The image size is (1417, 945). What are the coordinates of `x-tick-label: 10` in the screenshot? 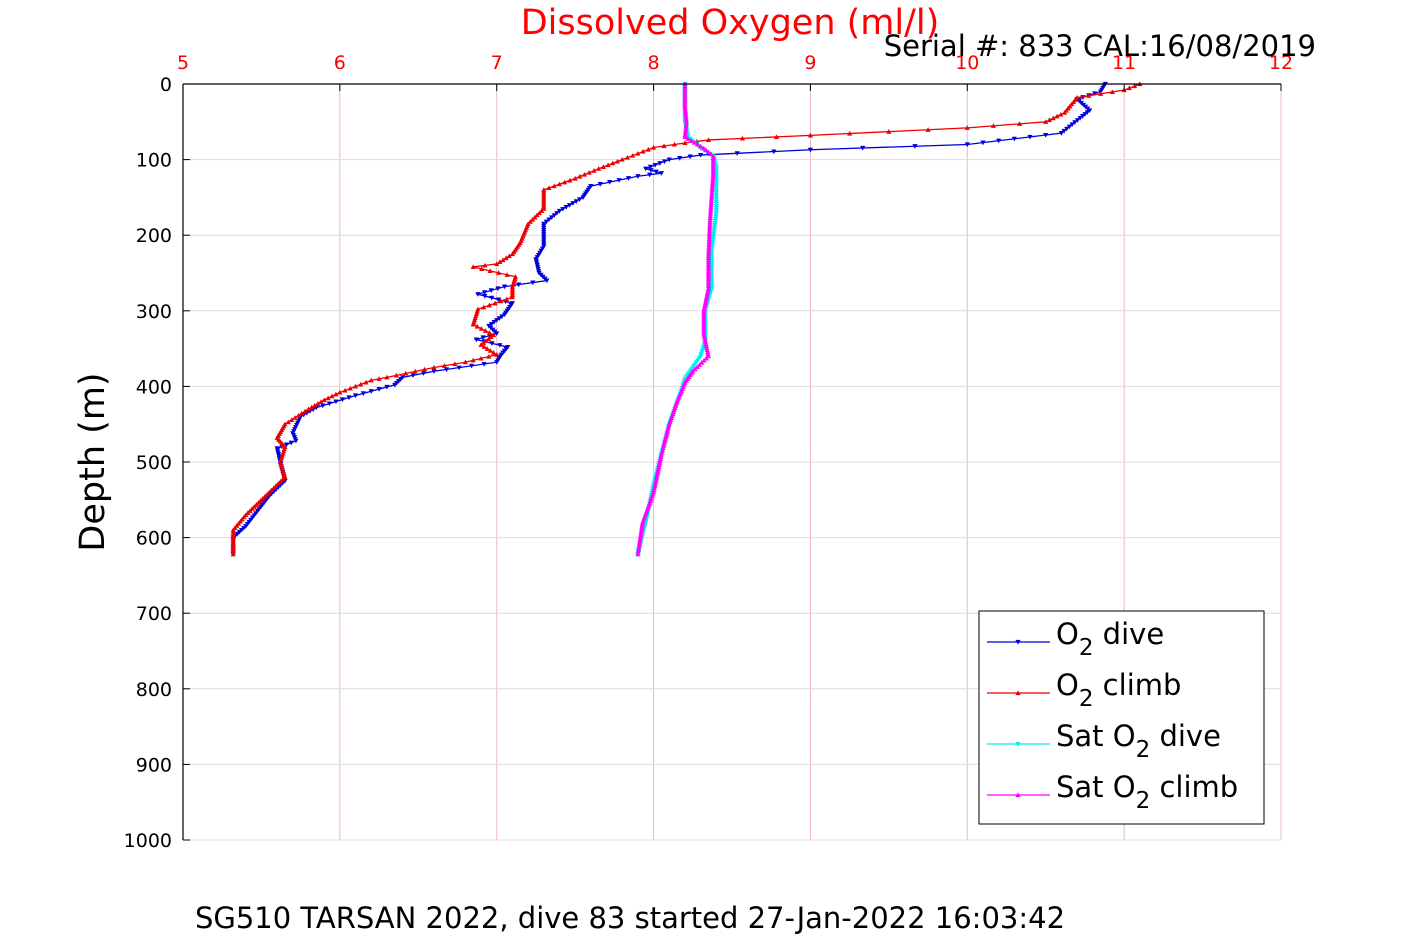 It's located at (967, 63).